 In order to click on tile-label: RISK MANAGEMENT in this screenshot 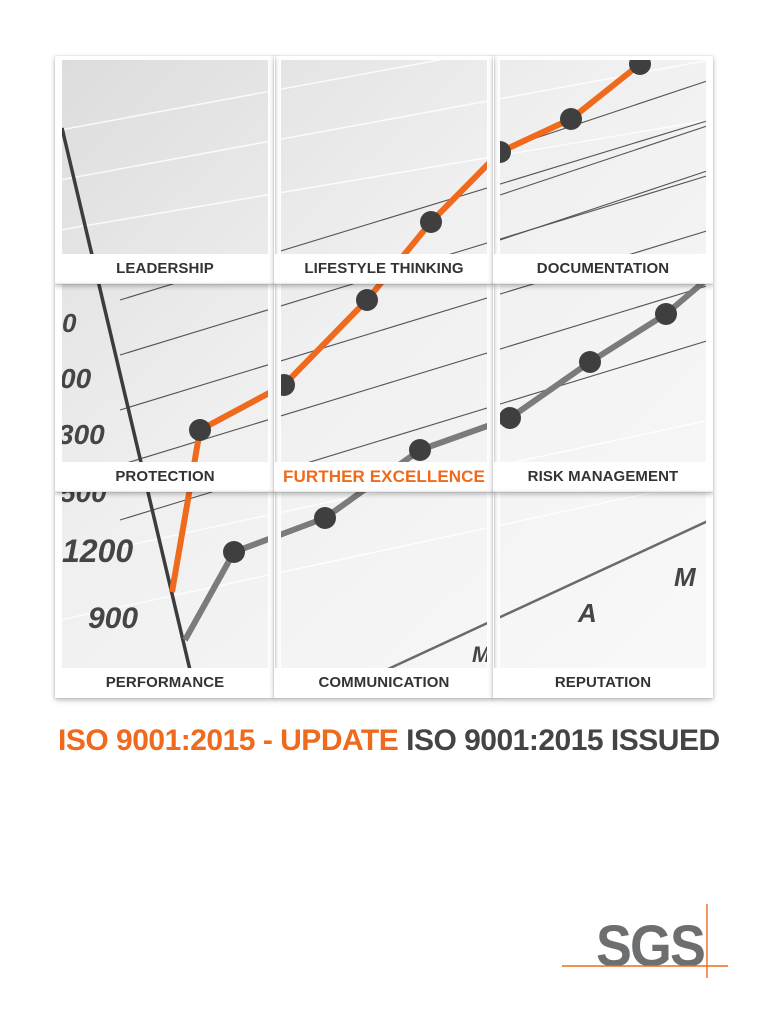, I will do `click(603, 477)`.